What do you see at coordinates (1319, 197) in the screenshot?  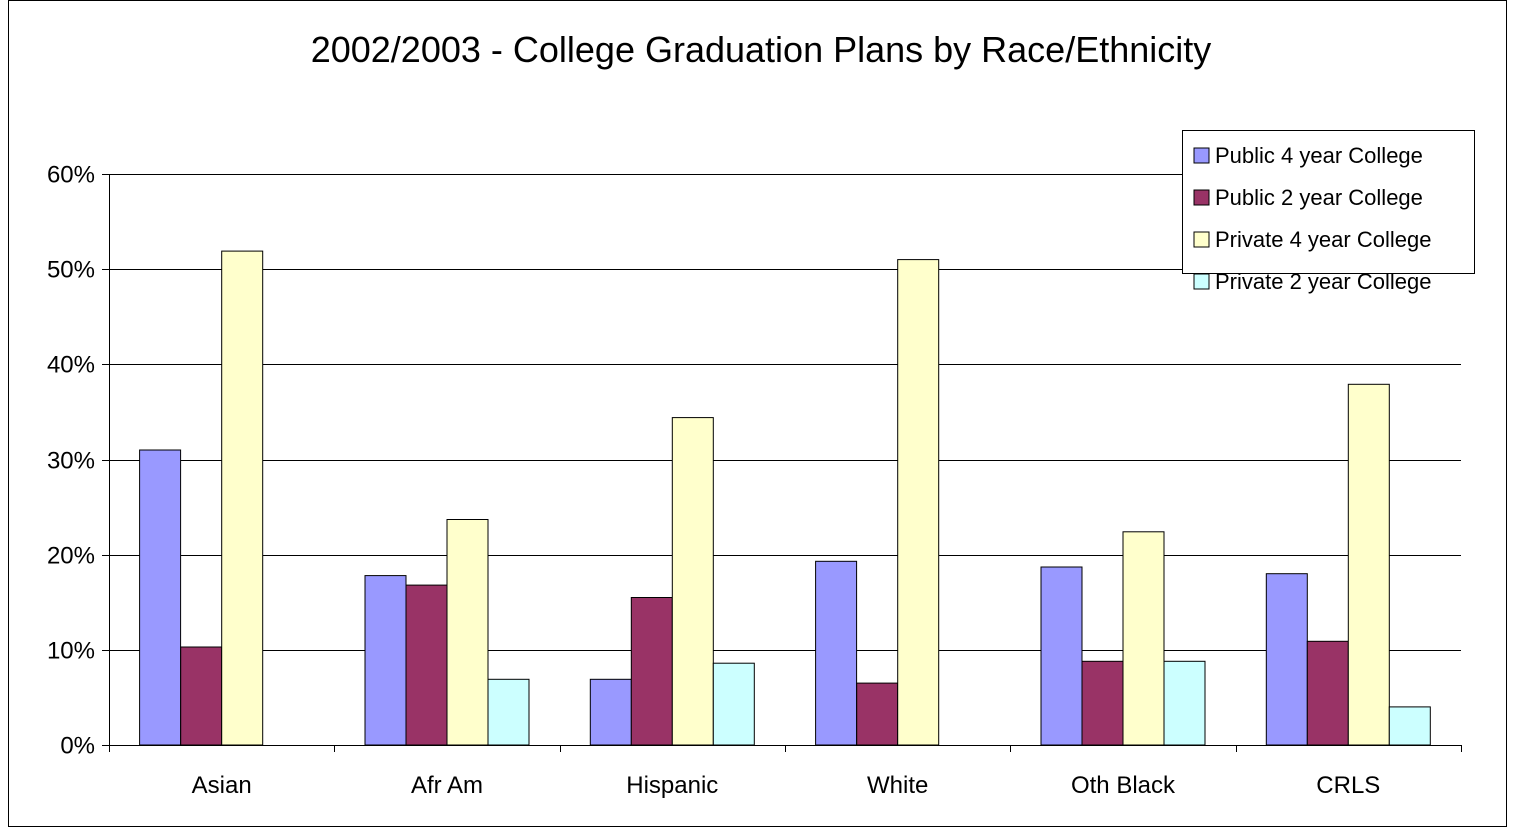 I see `legend-label: Public 2 year College` at bounding box center [1319, 197].